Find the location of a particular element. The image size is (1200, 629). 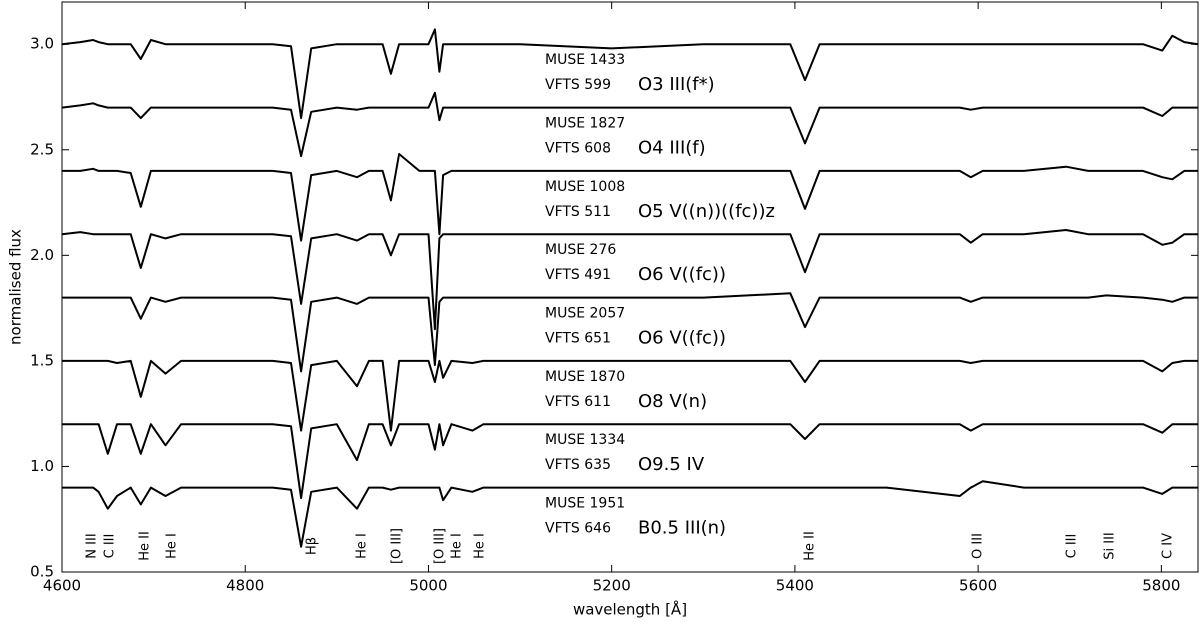

muse-id: MUSE 1008 is located at coordinates (585, 187).